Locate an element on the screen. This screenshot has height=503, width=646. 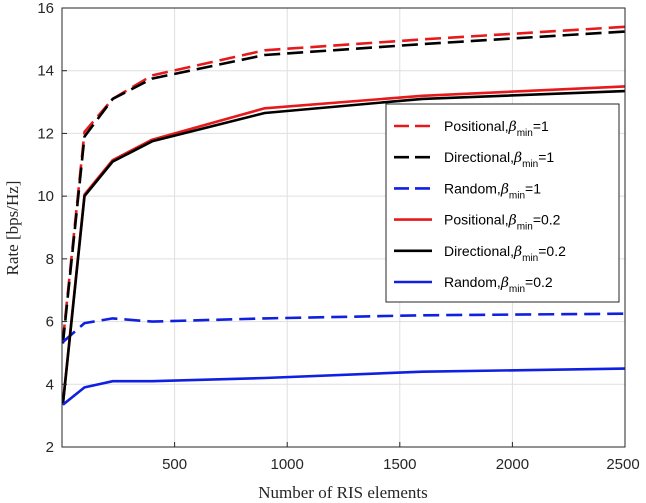
legend-label-0: Positional,βmin=1 is located at coordinates (496, 128).